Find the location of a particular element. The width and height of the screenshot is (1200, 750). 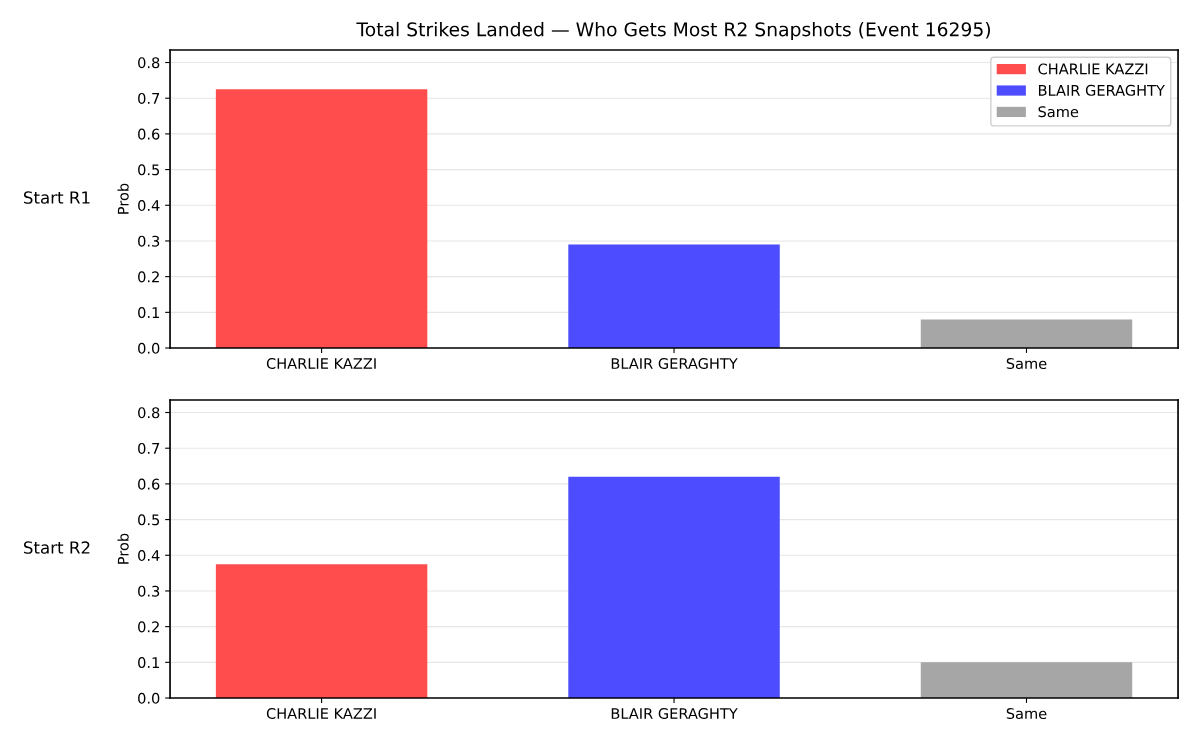

text: Start R2 is located at coordinates (56, 547).